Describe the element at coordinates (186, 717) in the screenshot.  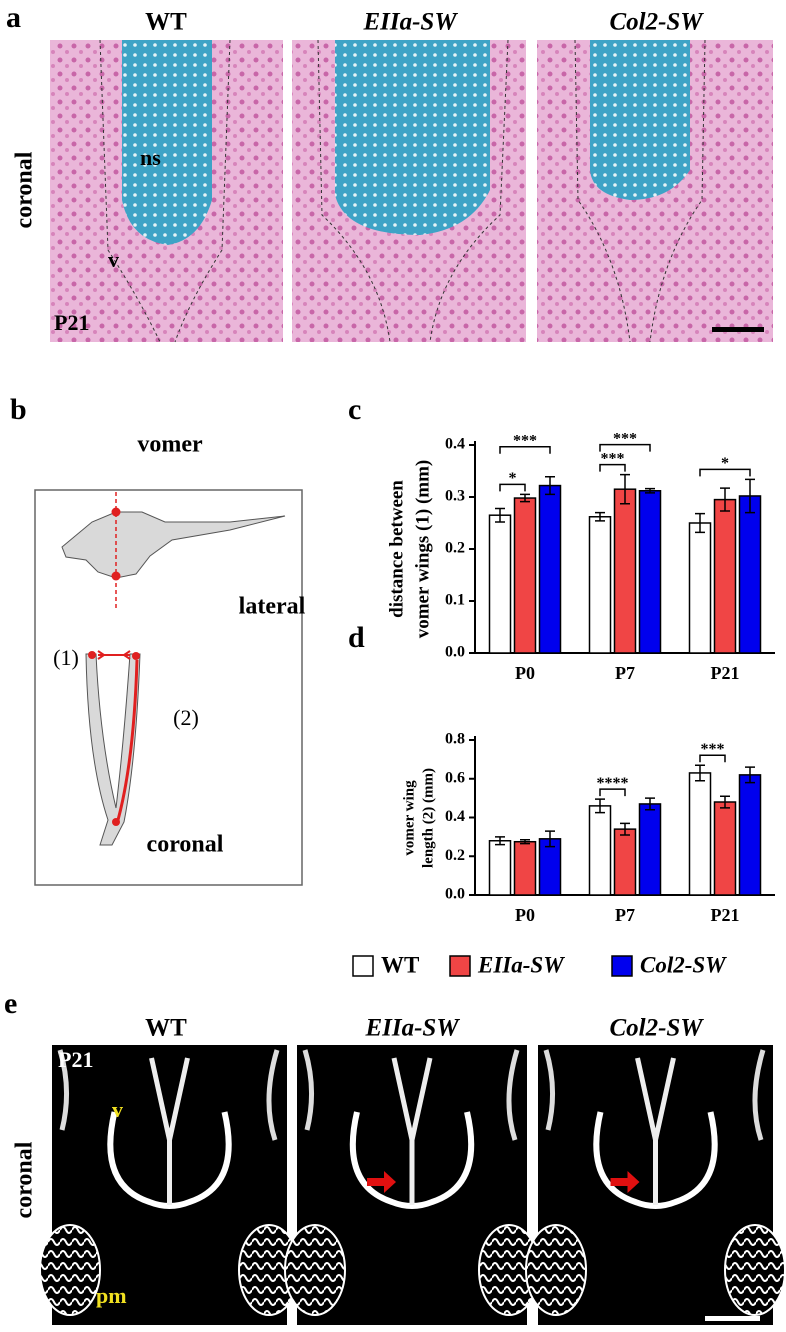
I see `measure-label: (2)` at that location.